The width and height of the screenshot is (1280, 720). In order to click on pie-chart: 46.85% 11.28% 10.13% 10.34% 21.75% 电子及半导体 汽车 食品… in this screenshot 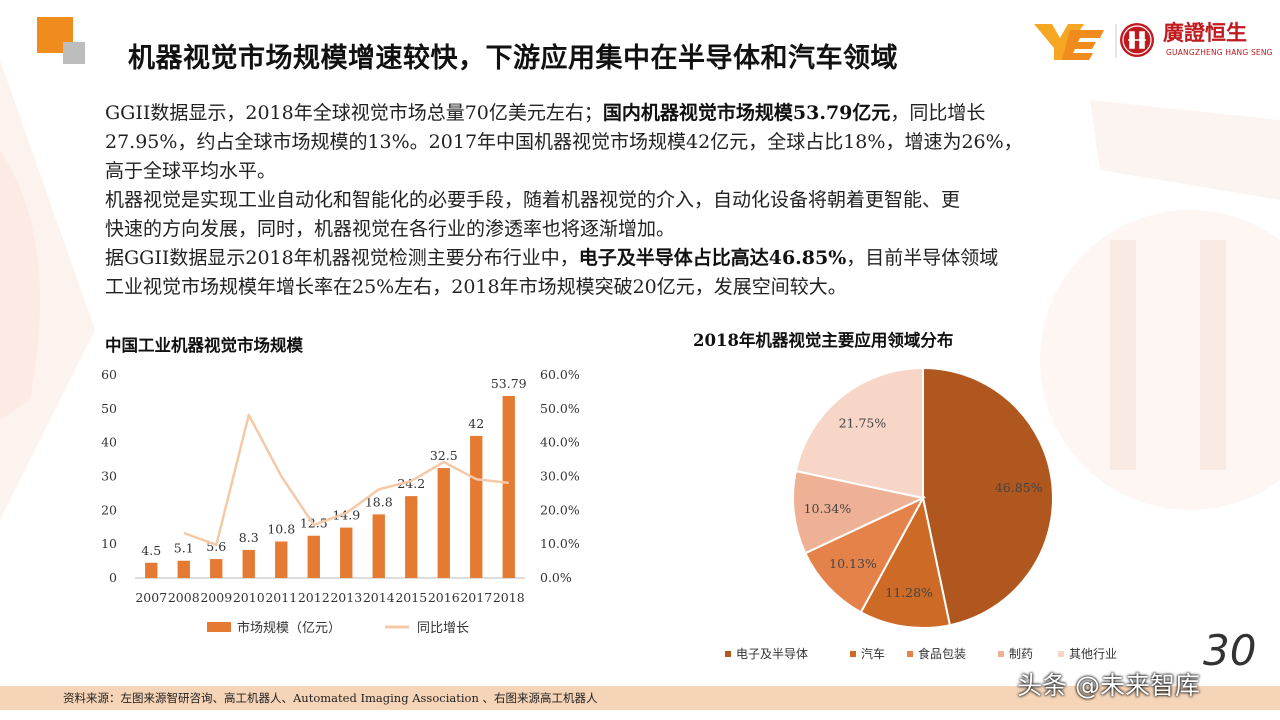, I will do `click(921, 513)`.